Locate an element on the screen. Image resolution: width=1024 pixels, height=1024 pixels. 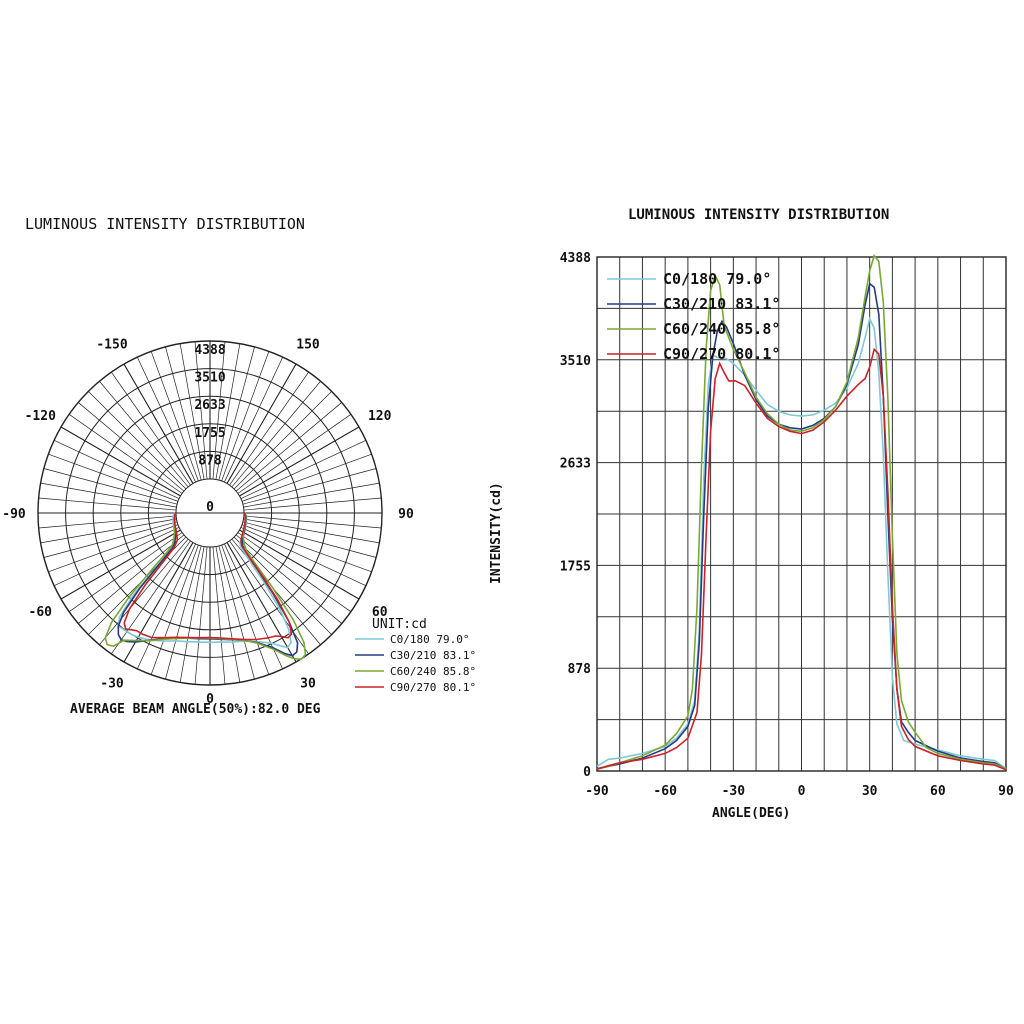
x-tick-labels: -90 -60 -30 0 30 60 90 is located at coordinates (799, 791).